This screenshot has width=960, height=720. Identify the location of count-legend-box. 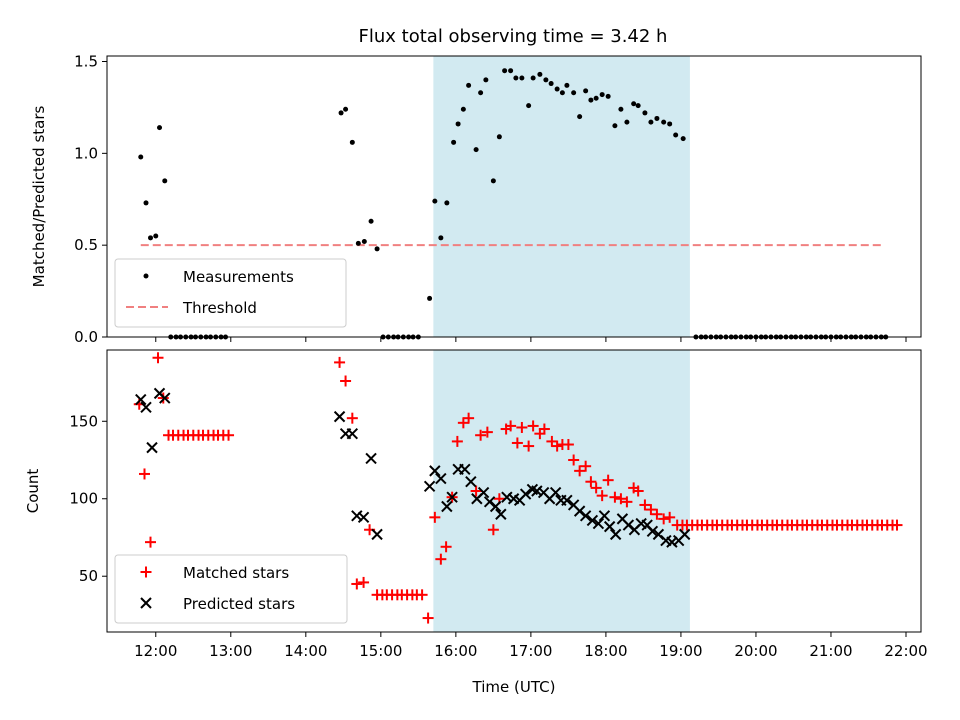
(231, 589).